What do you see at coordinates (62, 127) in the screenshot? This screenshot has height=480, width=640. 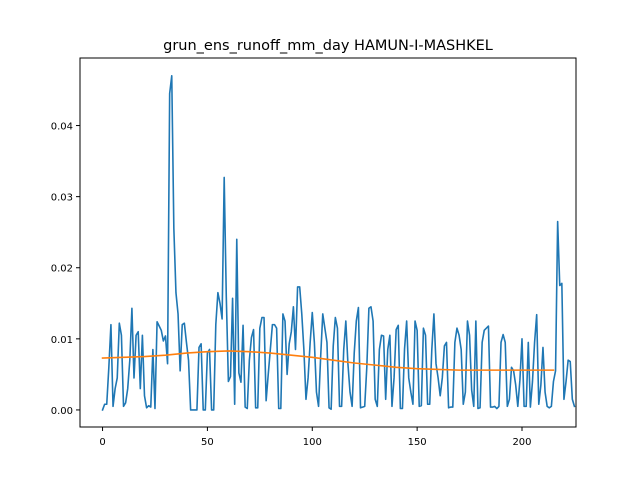 I see `y-tick-label: 0.04` at bounding box center [62, 127].